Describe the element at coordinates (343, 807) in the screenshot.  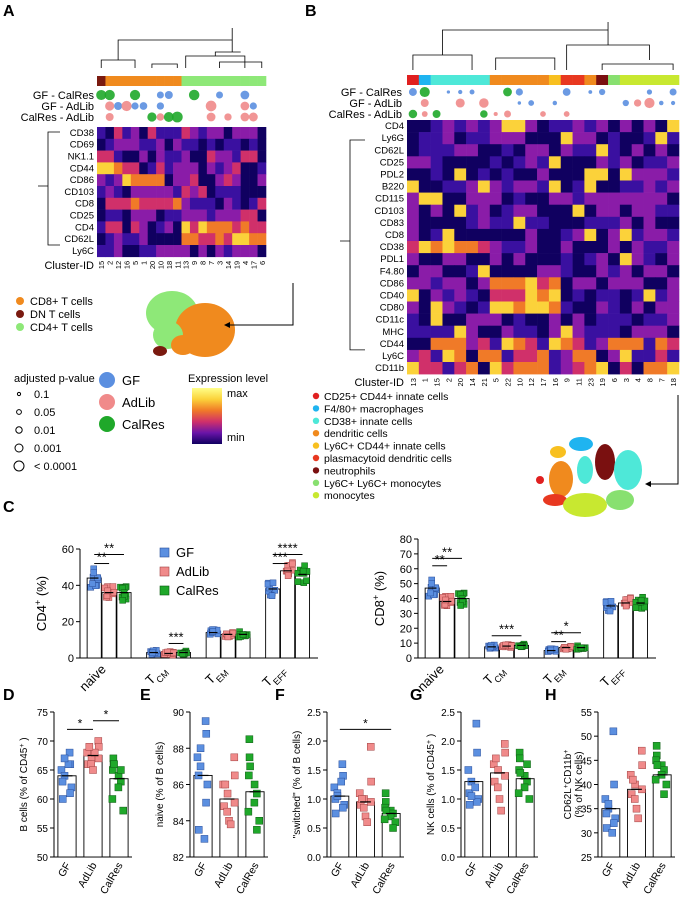
I see `f-point-GF` at that location.